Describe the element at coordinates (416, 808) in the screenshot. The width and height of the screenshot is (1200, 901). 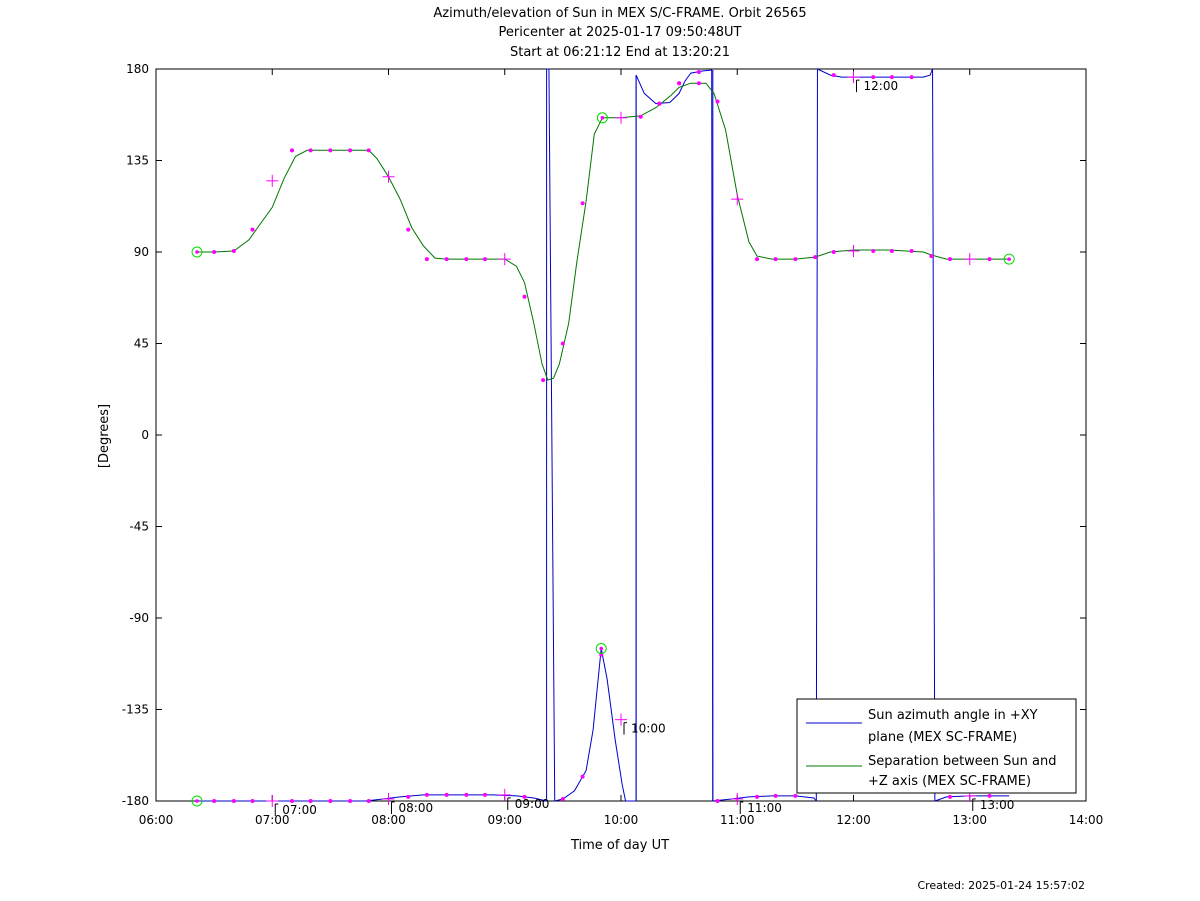
I see `time-annotation-label: 08:00` at that location.